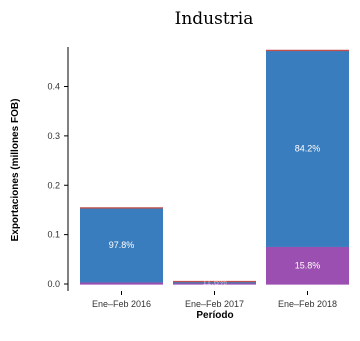  I want to click on y-tick-label: 0.0, so click(53, 284).